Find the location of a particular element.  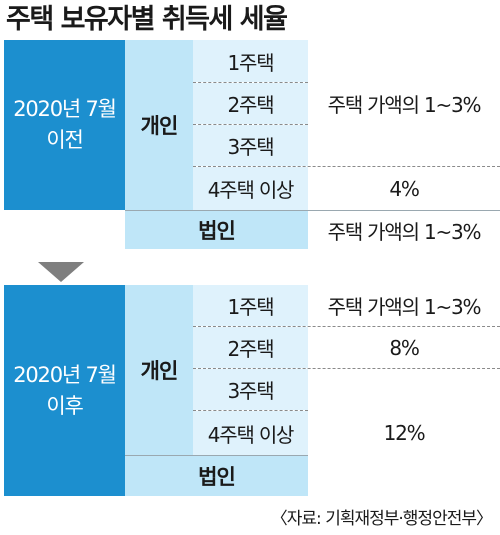

period-label: 2020년 7월 이전 is located at coordinates (65, 124).